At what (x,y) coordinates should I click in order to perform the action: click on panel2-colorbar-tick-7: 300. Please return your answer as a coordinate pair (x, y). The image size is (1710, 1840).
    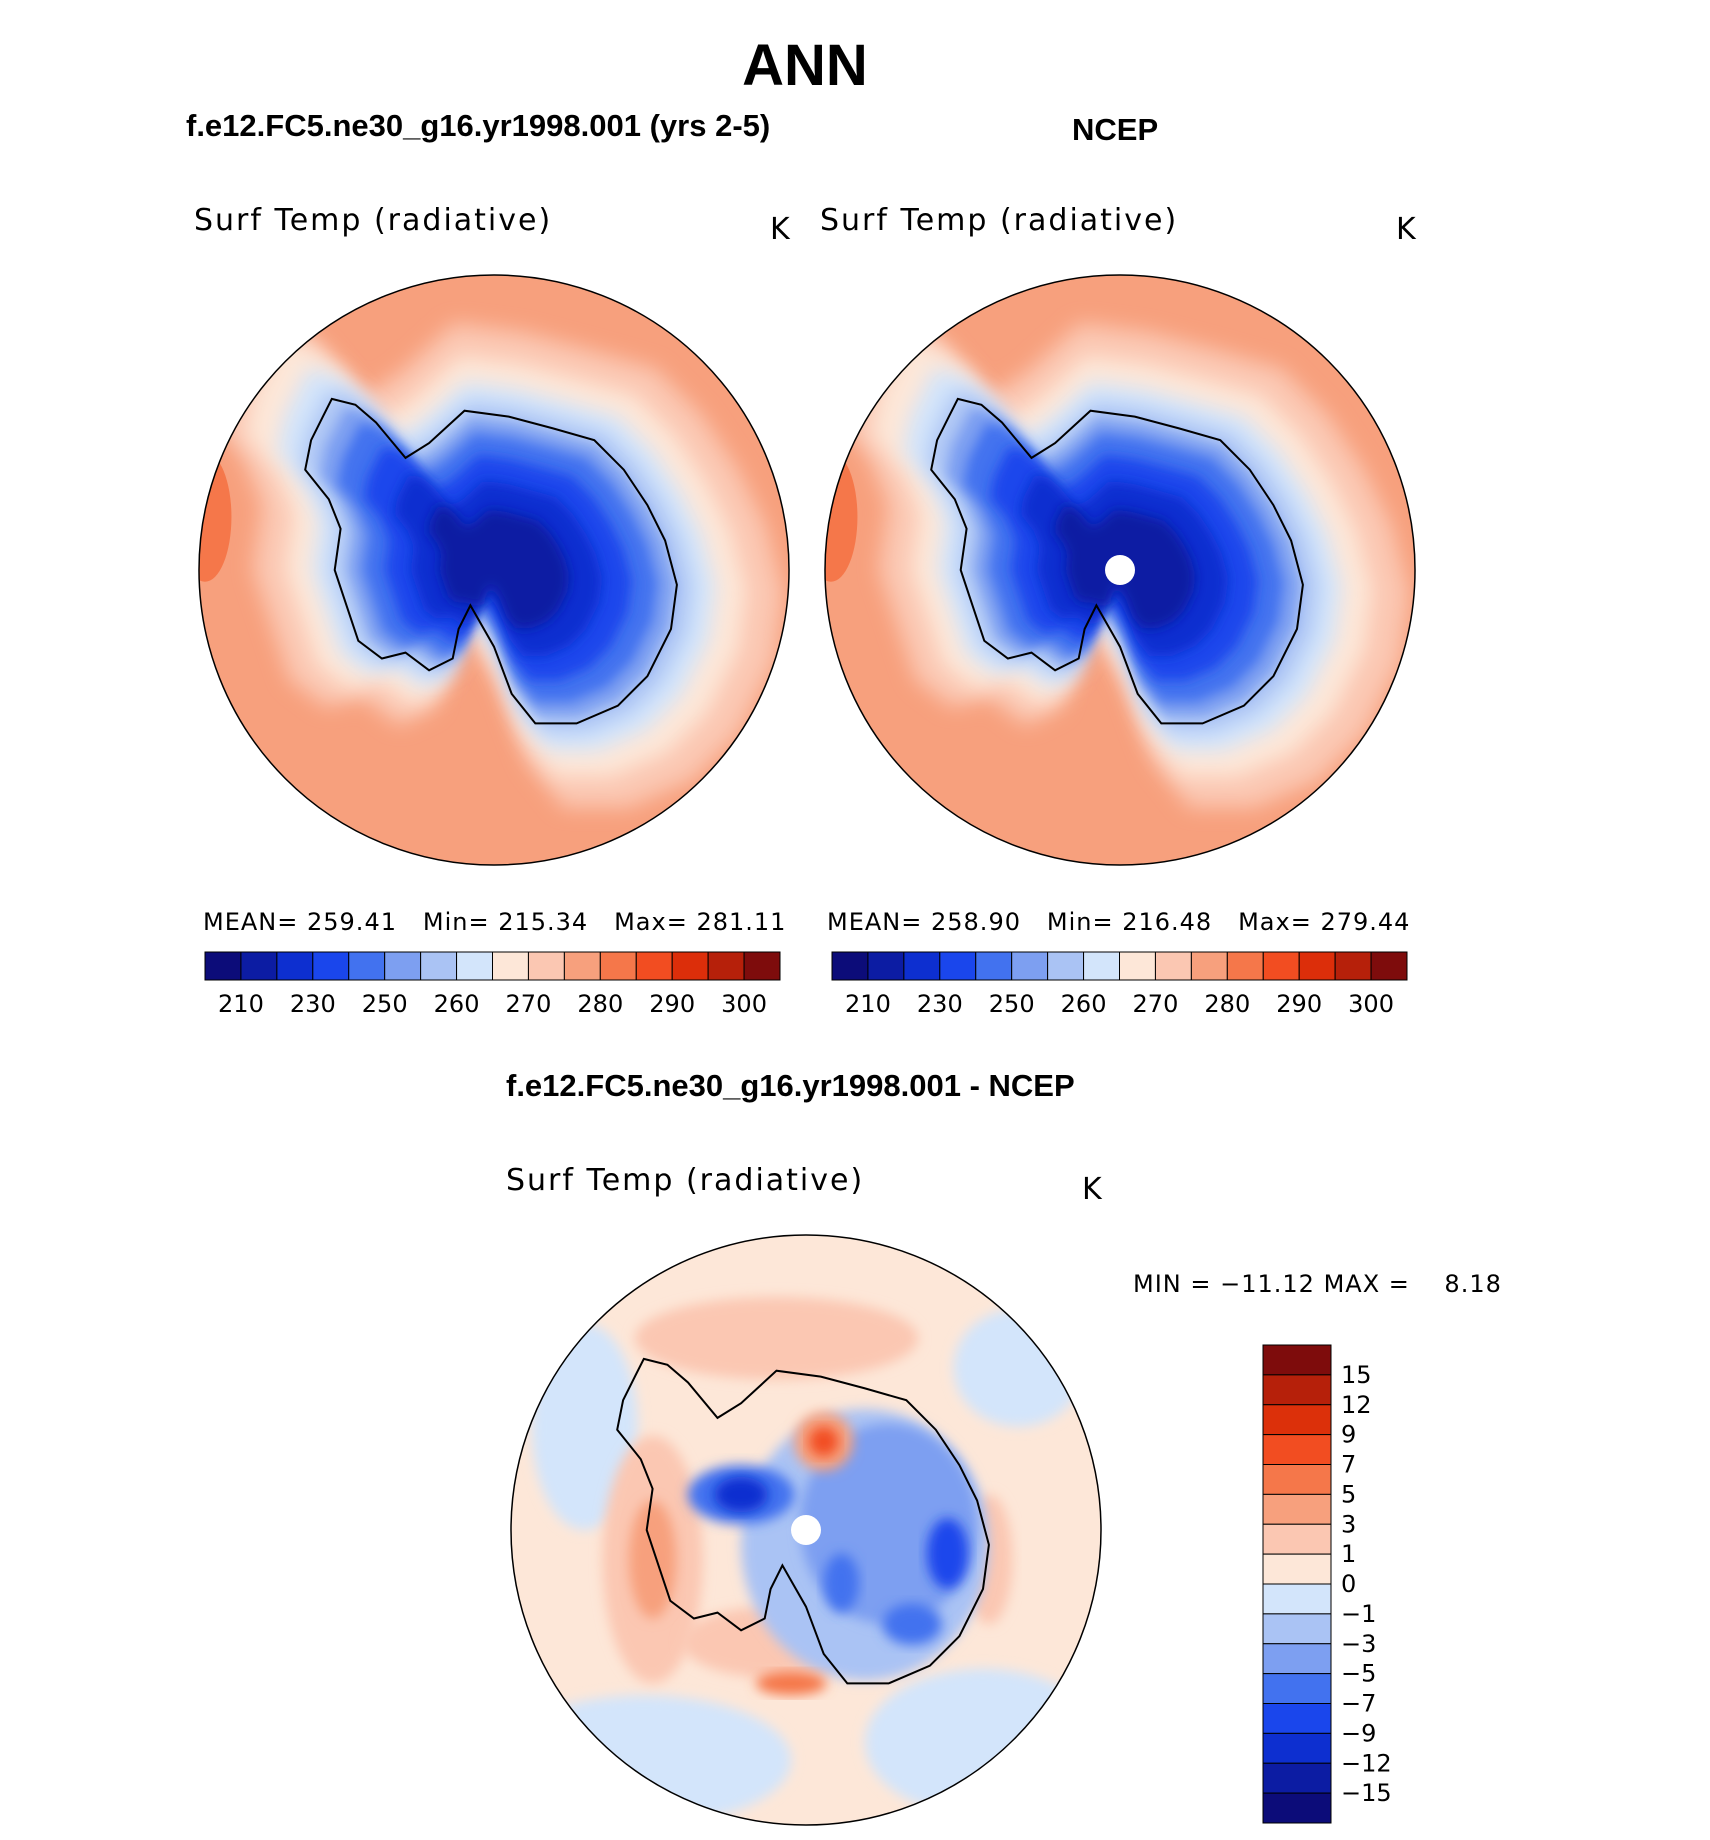
    Looking at the image, I should click on (1371, 1004).